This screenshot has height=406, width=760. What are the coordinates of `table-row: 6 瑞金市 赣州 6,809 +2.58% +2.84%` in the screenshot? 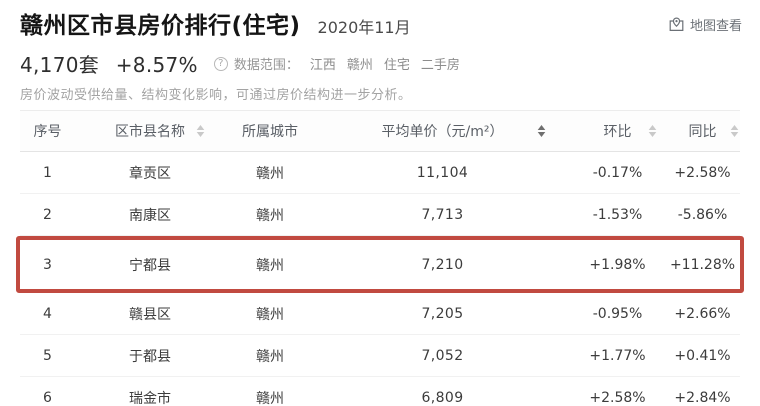 It's located at (380, 391).